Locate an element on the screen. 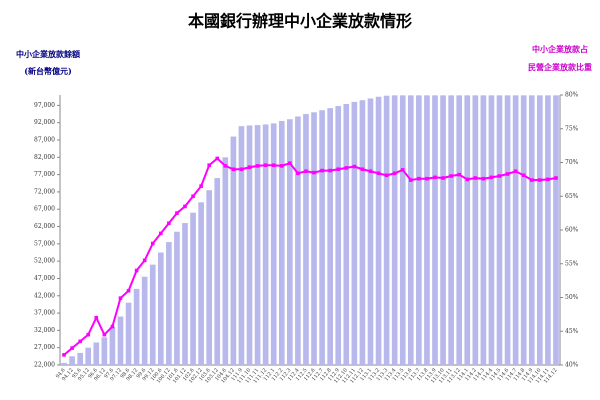 The image size is (600, 400). y-tick-label: 42,000 is located at coordinates (44, 295).